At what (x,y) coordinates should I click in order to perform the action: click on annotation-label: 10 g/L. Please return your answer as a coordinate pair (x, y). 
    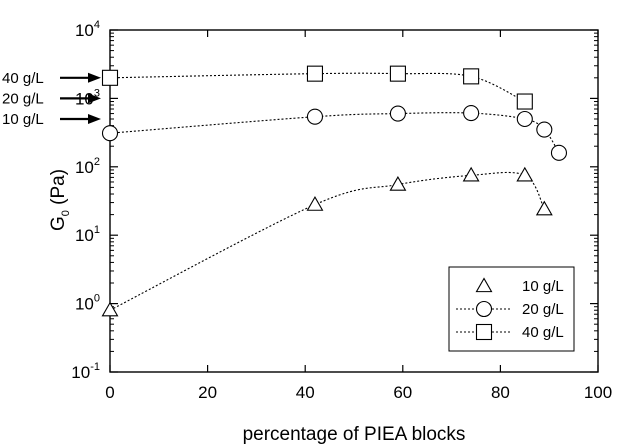
    Looking at the image, I should click on (23, 119).